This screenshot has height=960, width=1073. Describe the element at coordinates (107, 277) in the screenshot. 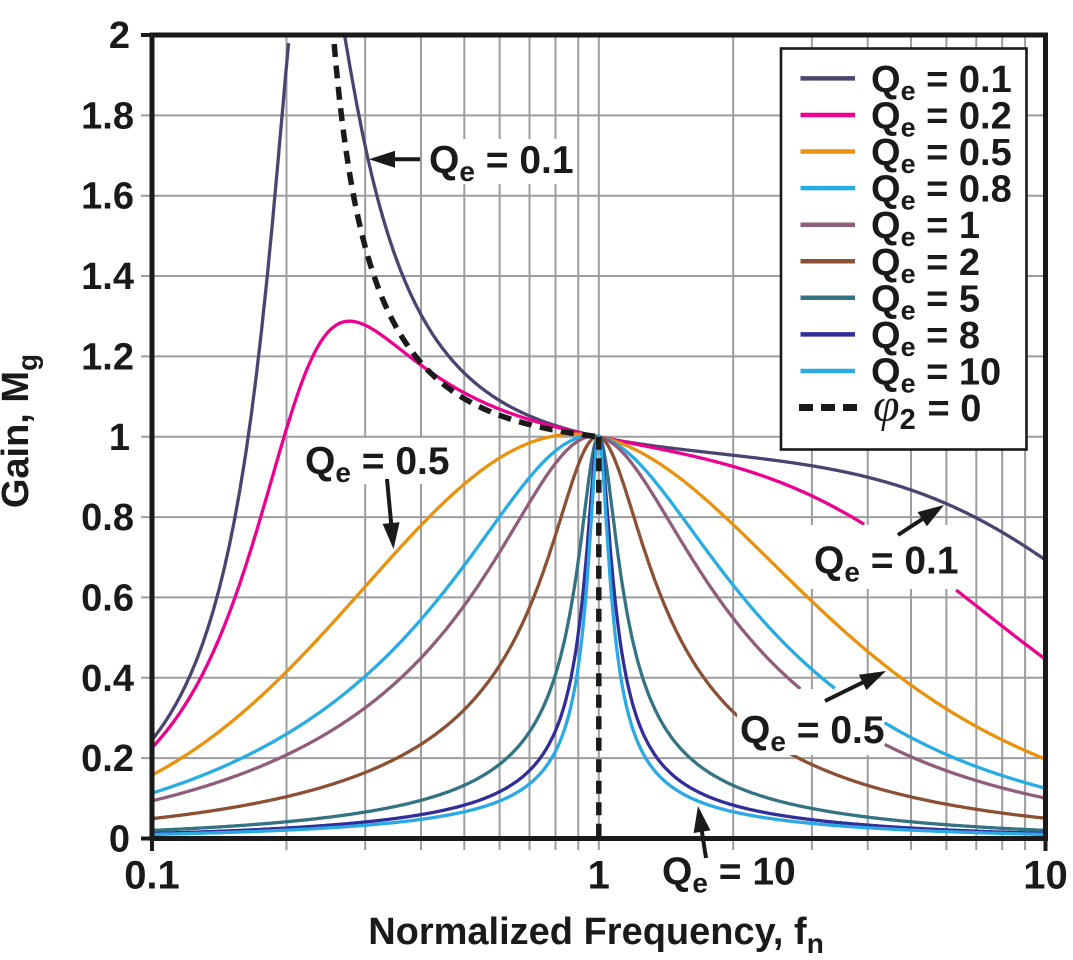

I see `svg-text: 1.4` at that location.